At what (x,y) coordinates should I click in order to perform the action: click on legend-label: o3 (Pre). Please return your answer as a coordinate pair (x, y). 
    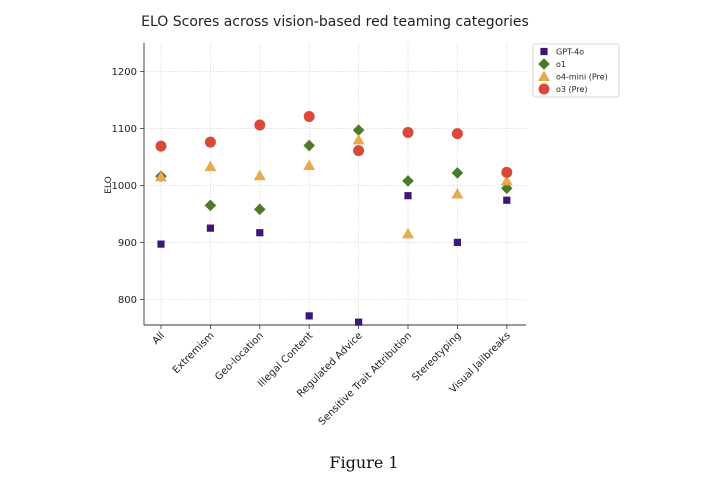
    Looking at the image, I should click on (572, 89).